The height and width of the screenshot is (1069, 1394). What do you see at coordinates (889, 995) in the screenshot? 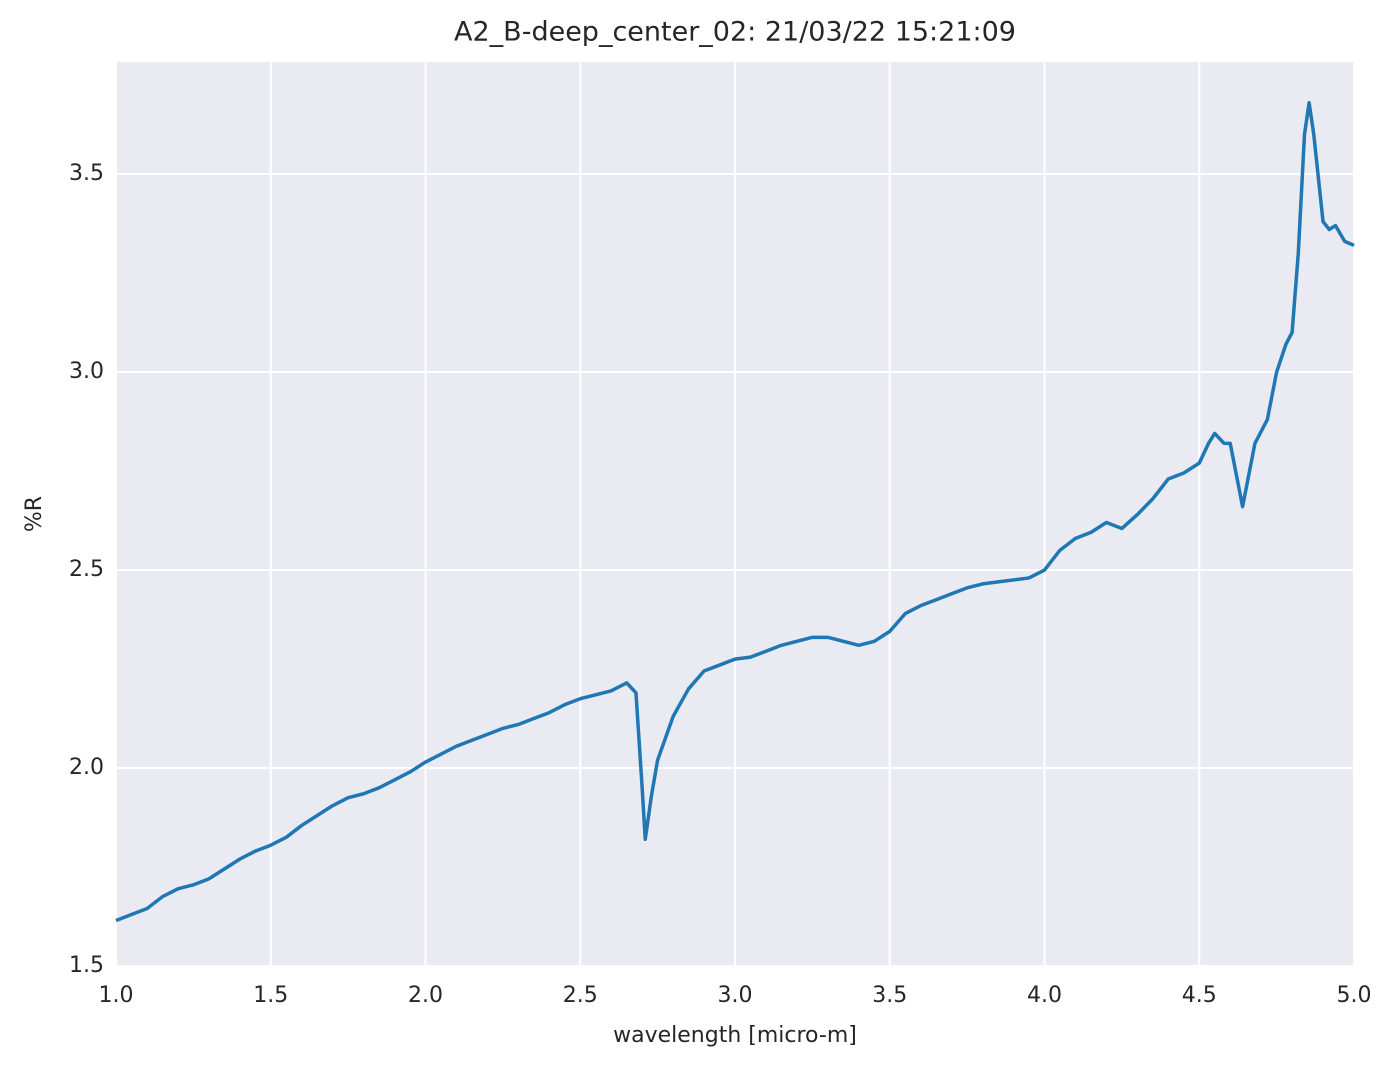
I see `x-tick-label: 3.5` at bounding box center [889, 995].